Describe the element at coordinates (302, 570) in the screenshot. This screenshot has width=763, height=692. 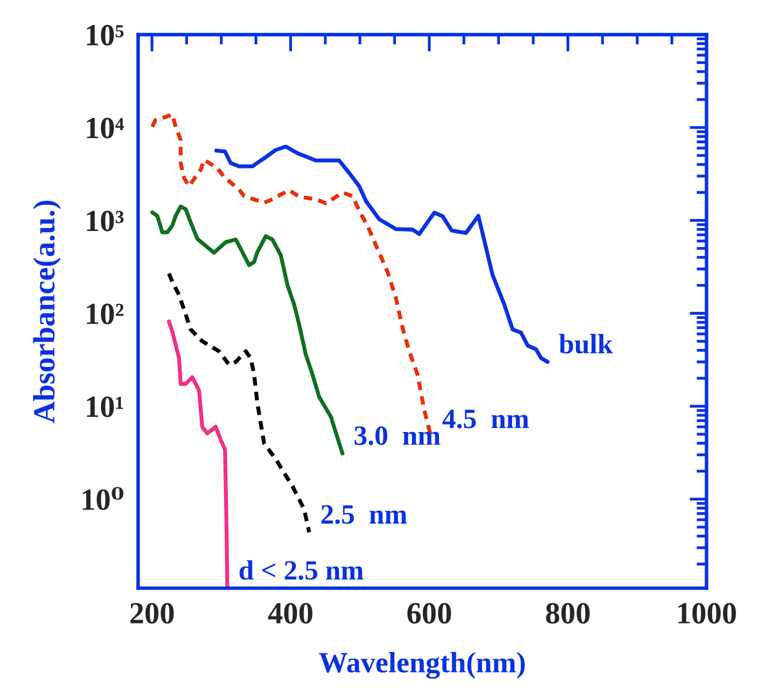
I see `series-label: d < 2.5 nm` at that location.